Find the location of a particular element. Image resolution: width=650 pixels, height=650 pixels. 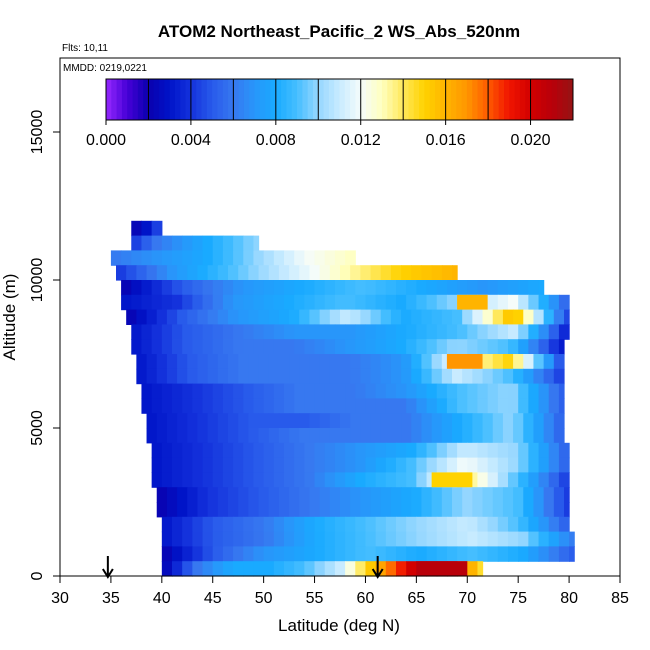

y-tick-label: 5000 is located at coordinates (37, 428).